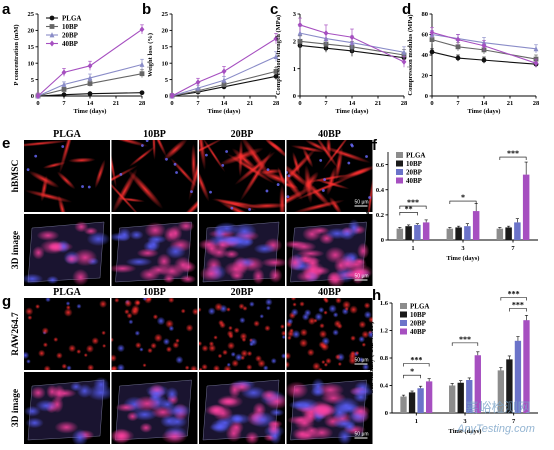  What do you see at coordinates (536, 103) in the screenshot?
I see `x-tick-label: 28` at bounding box center [536, 103].